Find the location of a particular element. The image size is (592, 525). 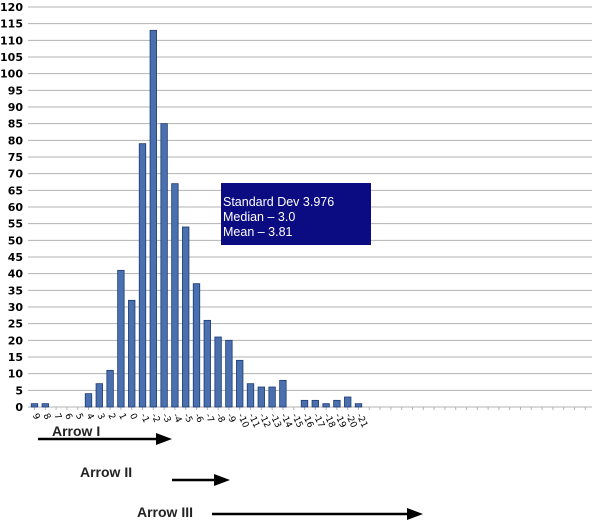

x-tick-label: 8 is located at coordinates (47, 417).